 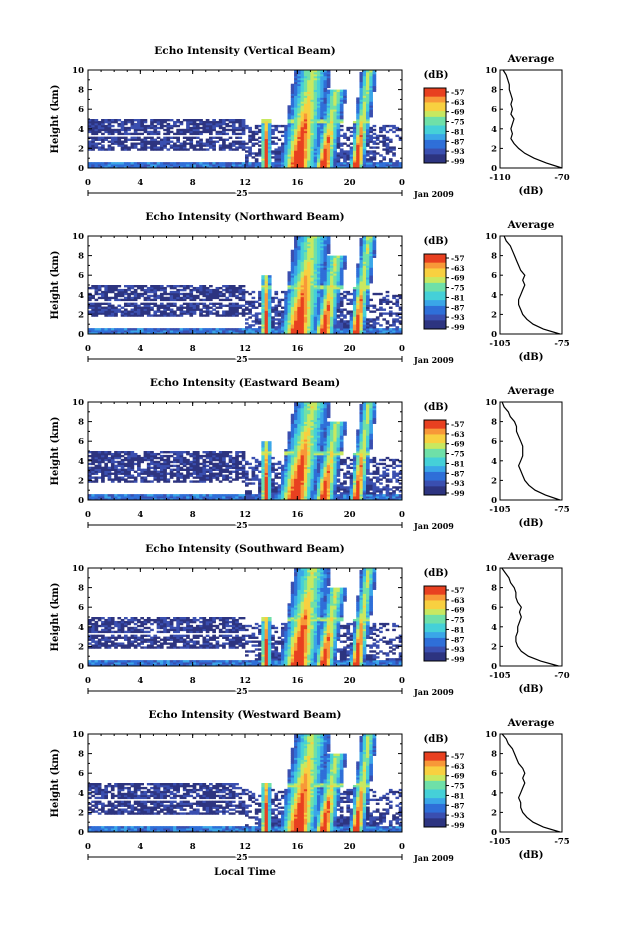 What do you see at coordinates (458, 297) in the screenshot?
I see `colorbar-tick-label: -81` at bounding box center [458, 297].